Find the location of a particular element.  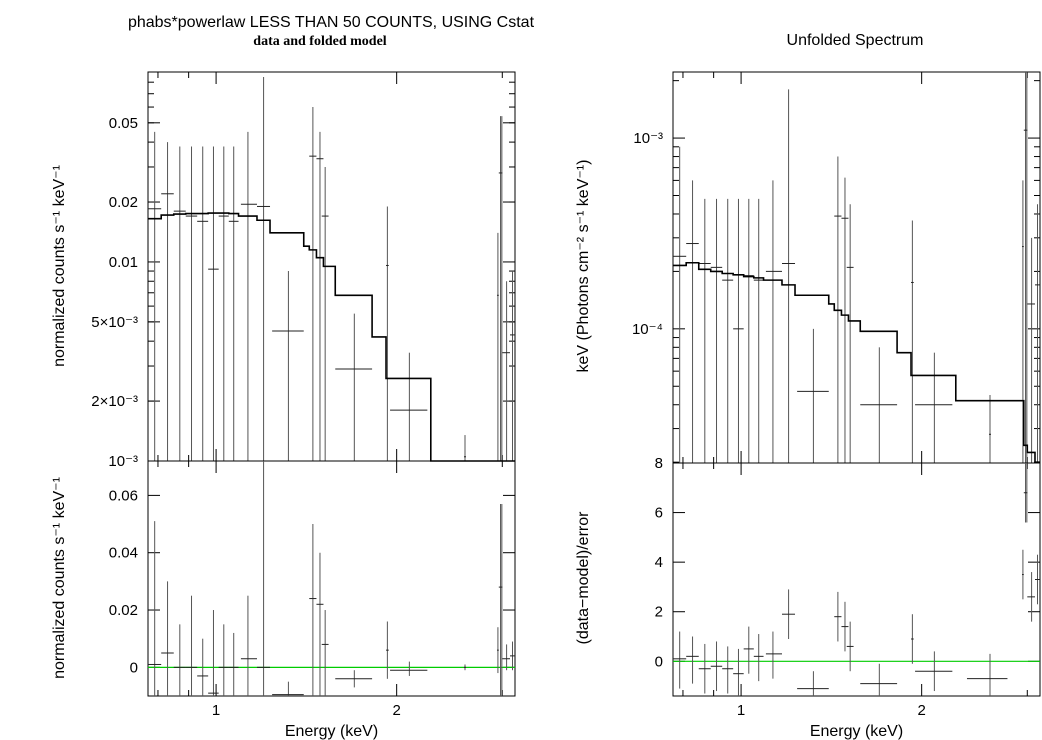

ytick-label: 0.04 is located at coordinates (123, 553).